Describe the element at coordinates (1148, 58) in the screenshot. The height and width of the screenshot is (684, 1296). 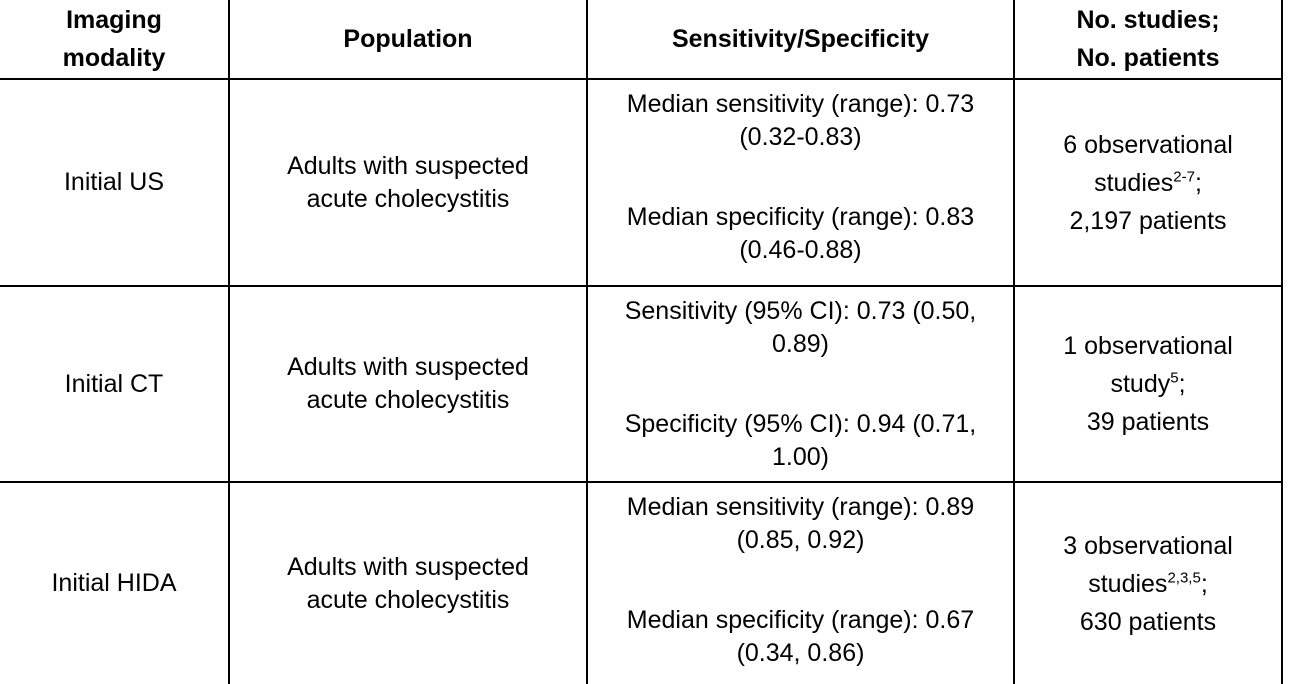
I see `header-line: No. patients` at that location.